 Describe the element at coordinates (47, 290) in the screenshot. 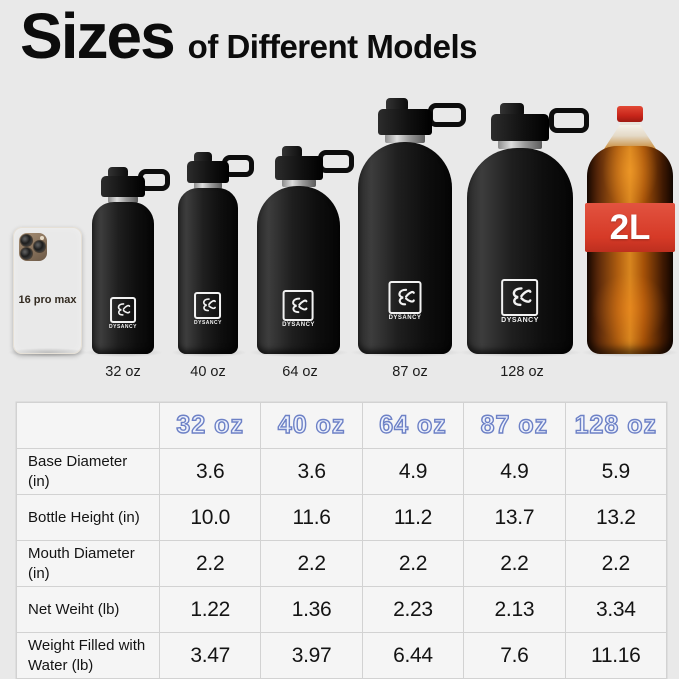

I see `phone-16-pro-max: 16 pro max` at that location.